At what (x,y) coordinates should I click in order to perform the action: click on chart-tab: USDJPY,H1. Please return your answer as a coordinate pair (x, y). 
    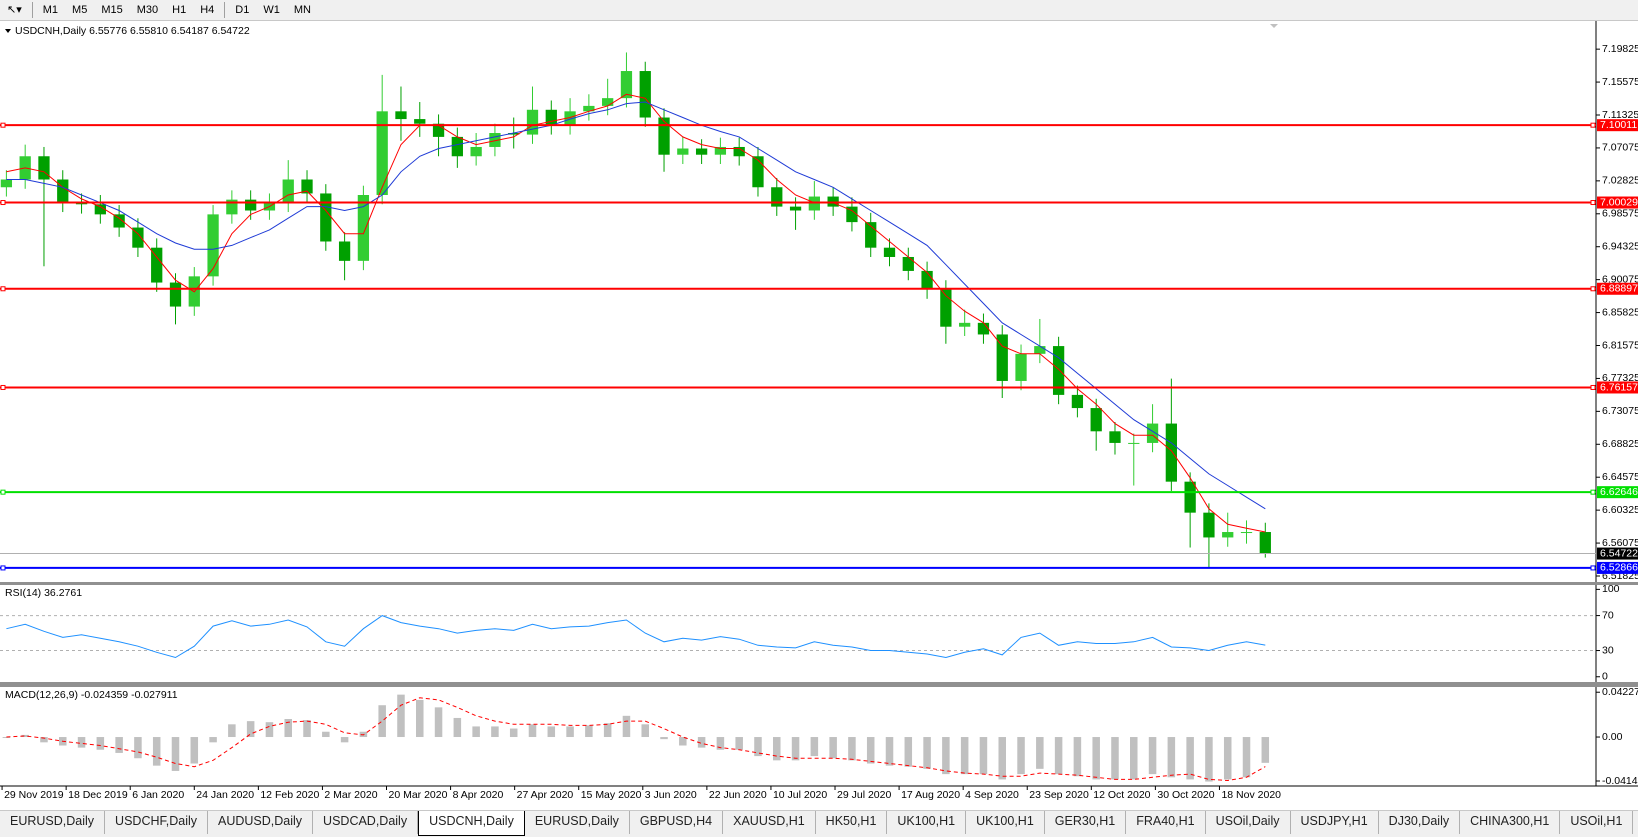
    Looking at the image, I should click on (1335, 822).